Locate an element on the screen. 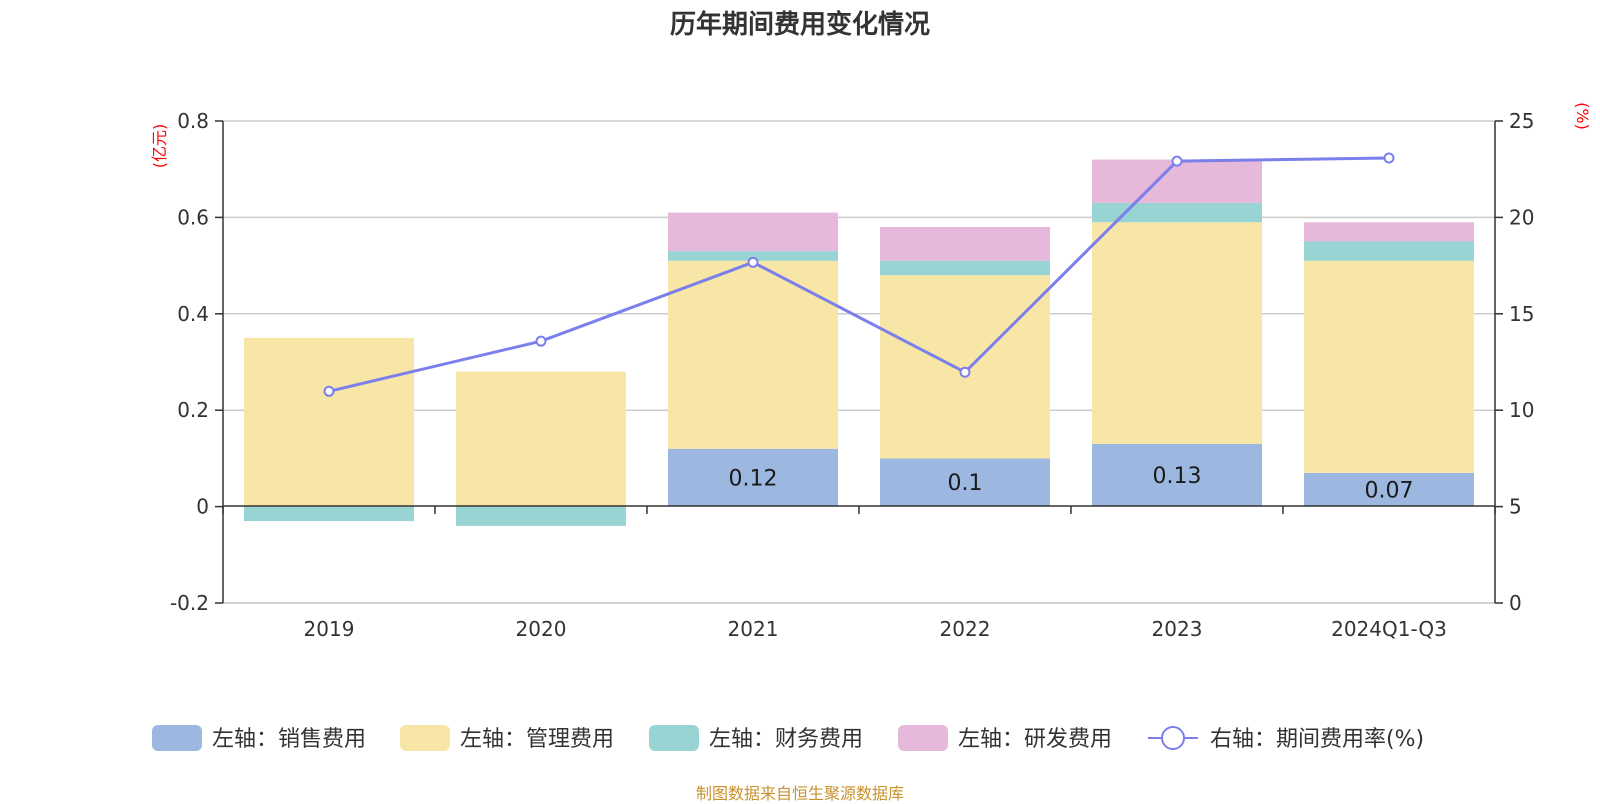 The height and width of the screenshot is (804, 1600). category-label: 2024Q1-Q3 is located at coordinates (1389, 629).